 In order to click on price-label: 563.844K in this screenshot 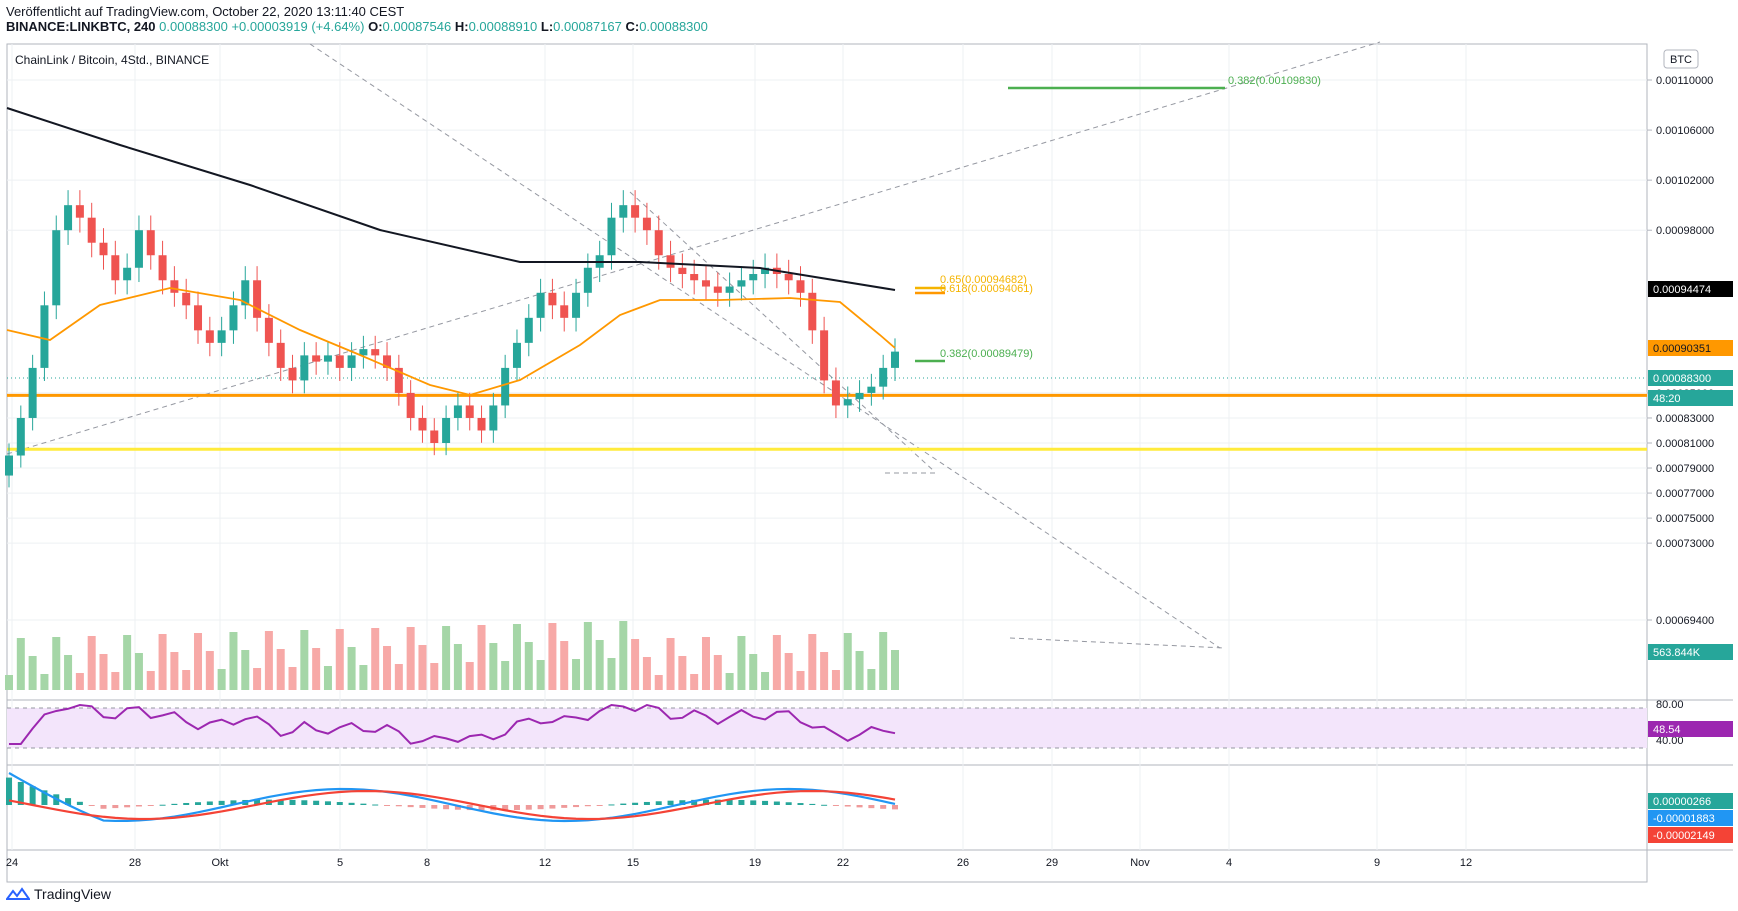, I will do `click(1677, 653)`.